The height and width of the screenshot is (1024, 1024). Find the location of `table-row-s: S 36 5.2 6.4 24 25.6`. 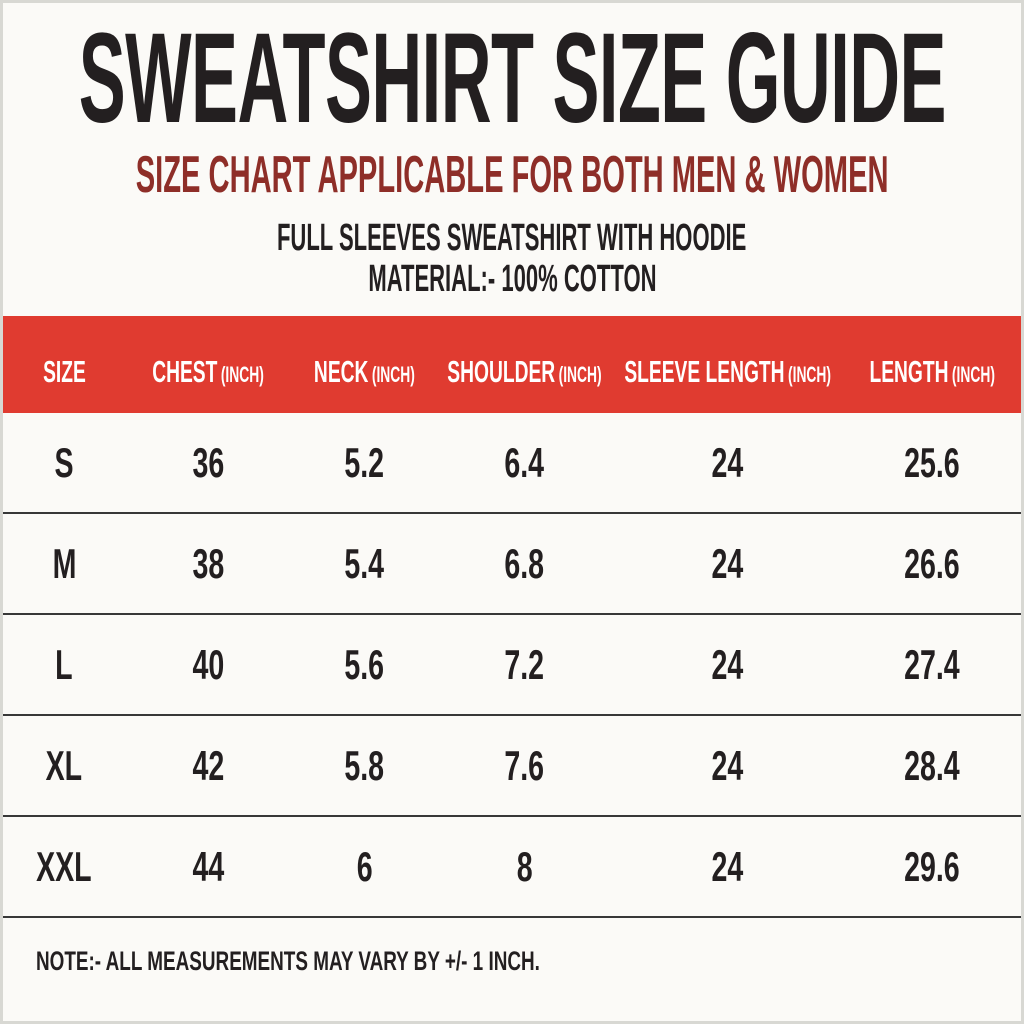

table-row-s: S 36 5.2 6.4 24 25.6 is located at coordinates (512, 463).